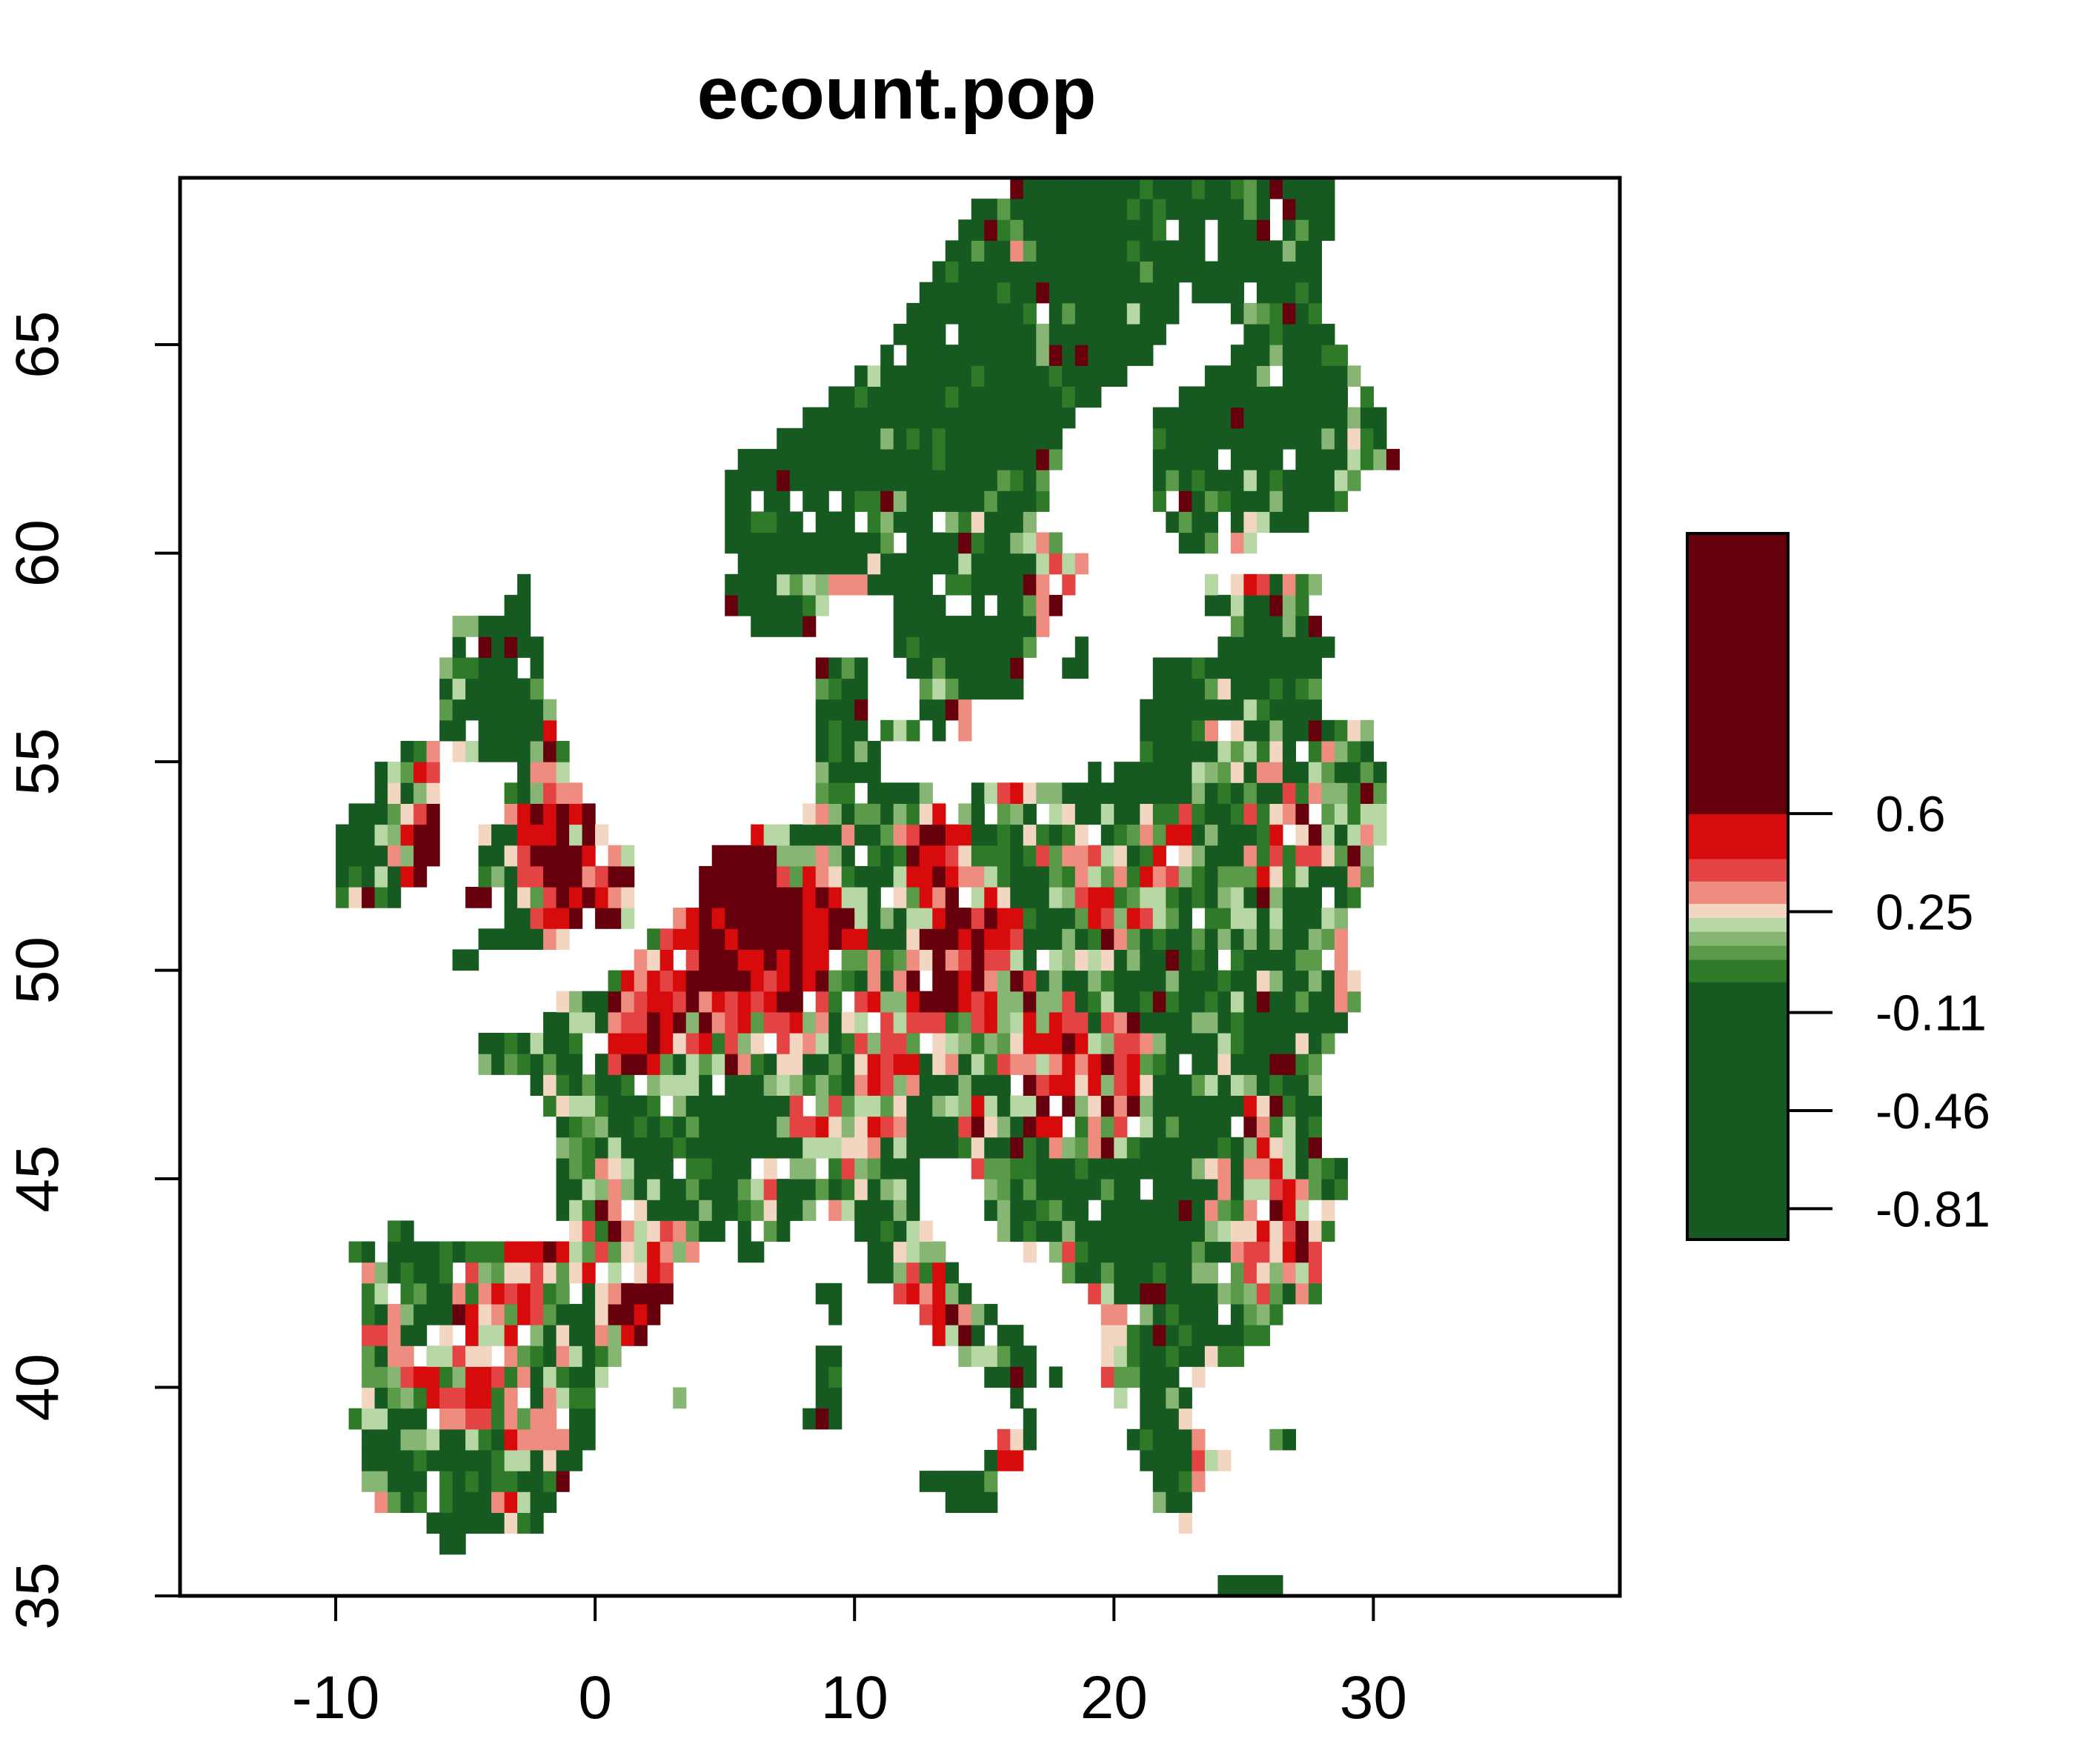 Image resolution: width=2100 pixels, height=1750 pixels. Describe the element at coordinates (38, 970) in the screenshot. I see `y-tick-label: 50` at that location.